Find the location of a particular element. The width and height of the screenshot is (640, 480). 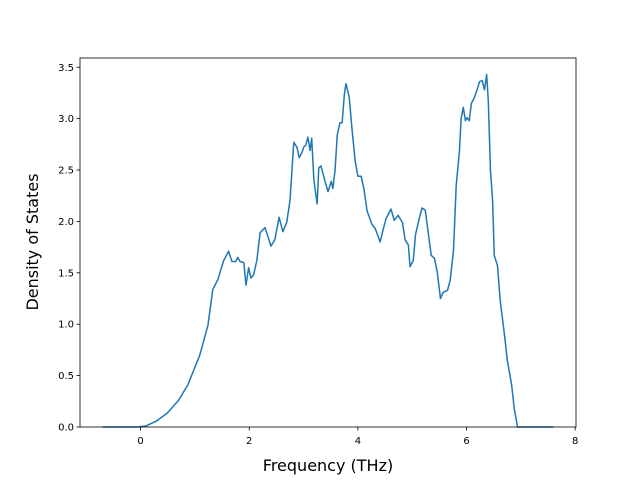

y-axis-label: Density of States is located at coordinates (32, 241).